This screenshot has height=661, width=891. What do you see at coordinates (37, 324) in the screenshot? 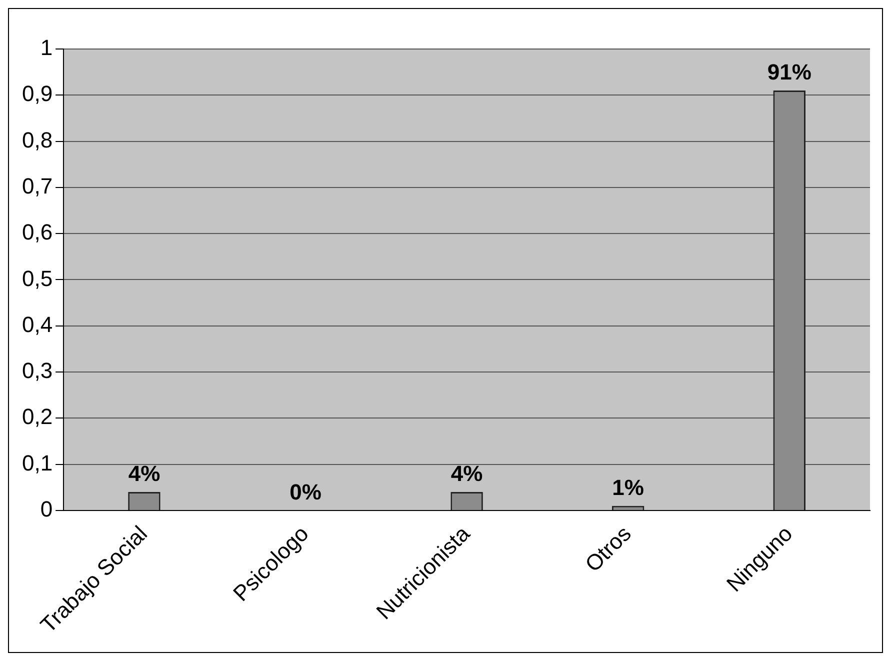
I see `y-tick-label: 0,4` at bounding box center [37, 324].